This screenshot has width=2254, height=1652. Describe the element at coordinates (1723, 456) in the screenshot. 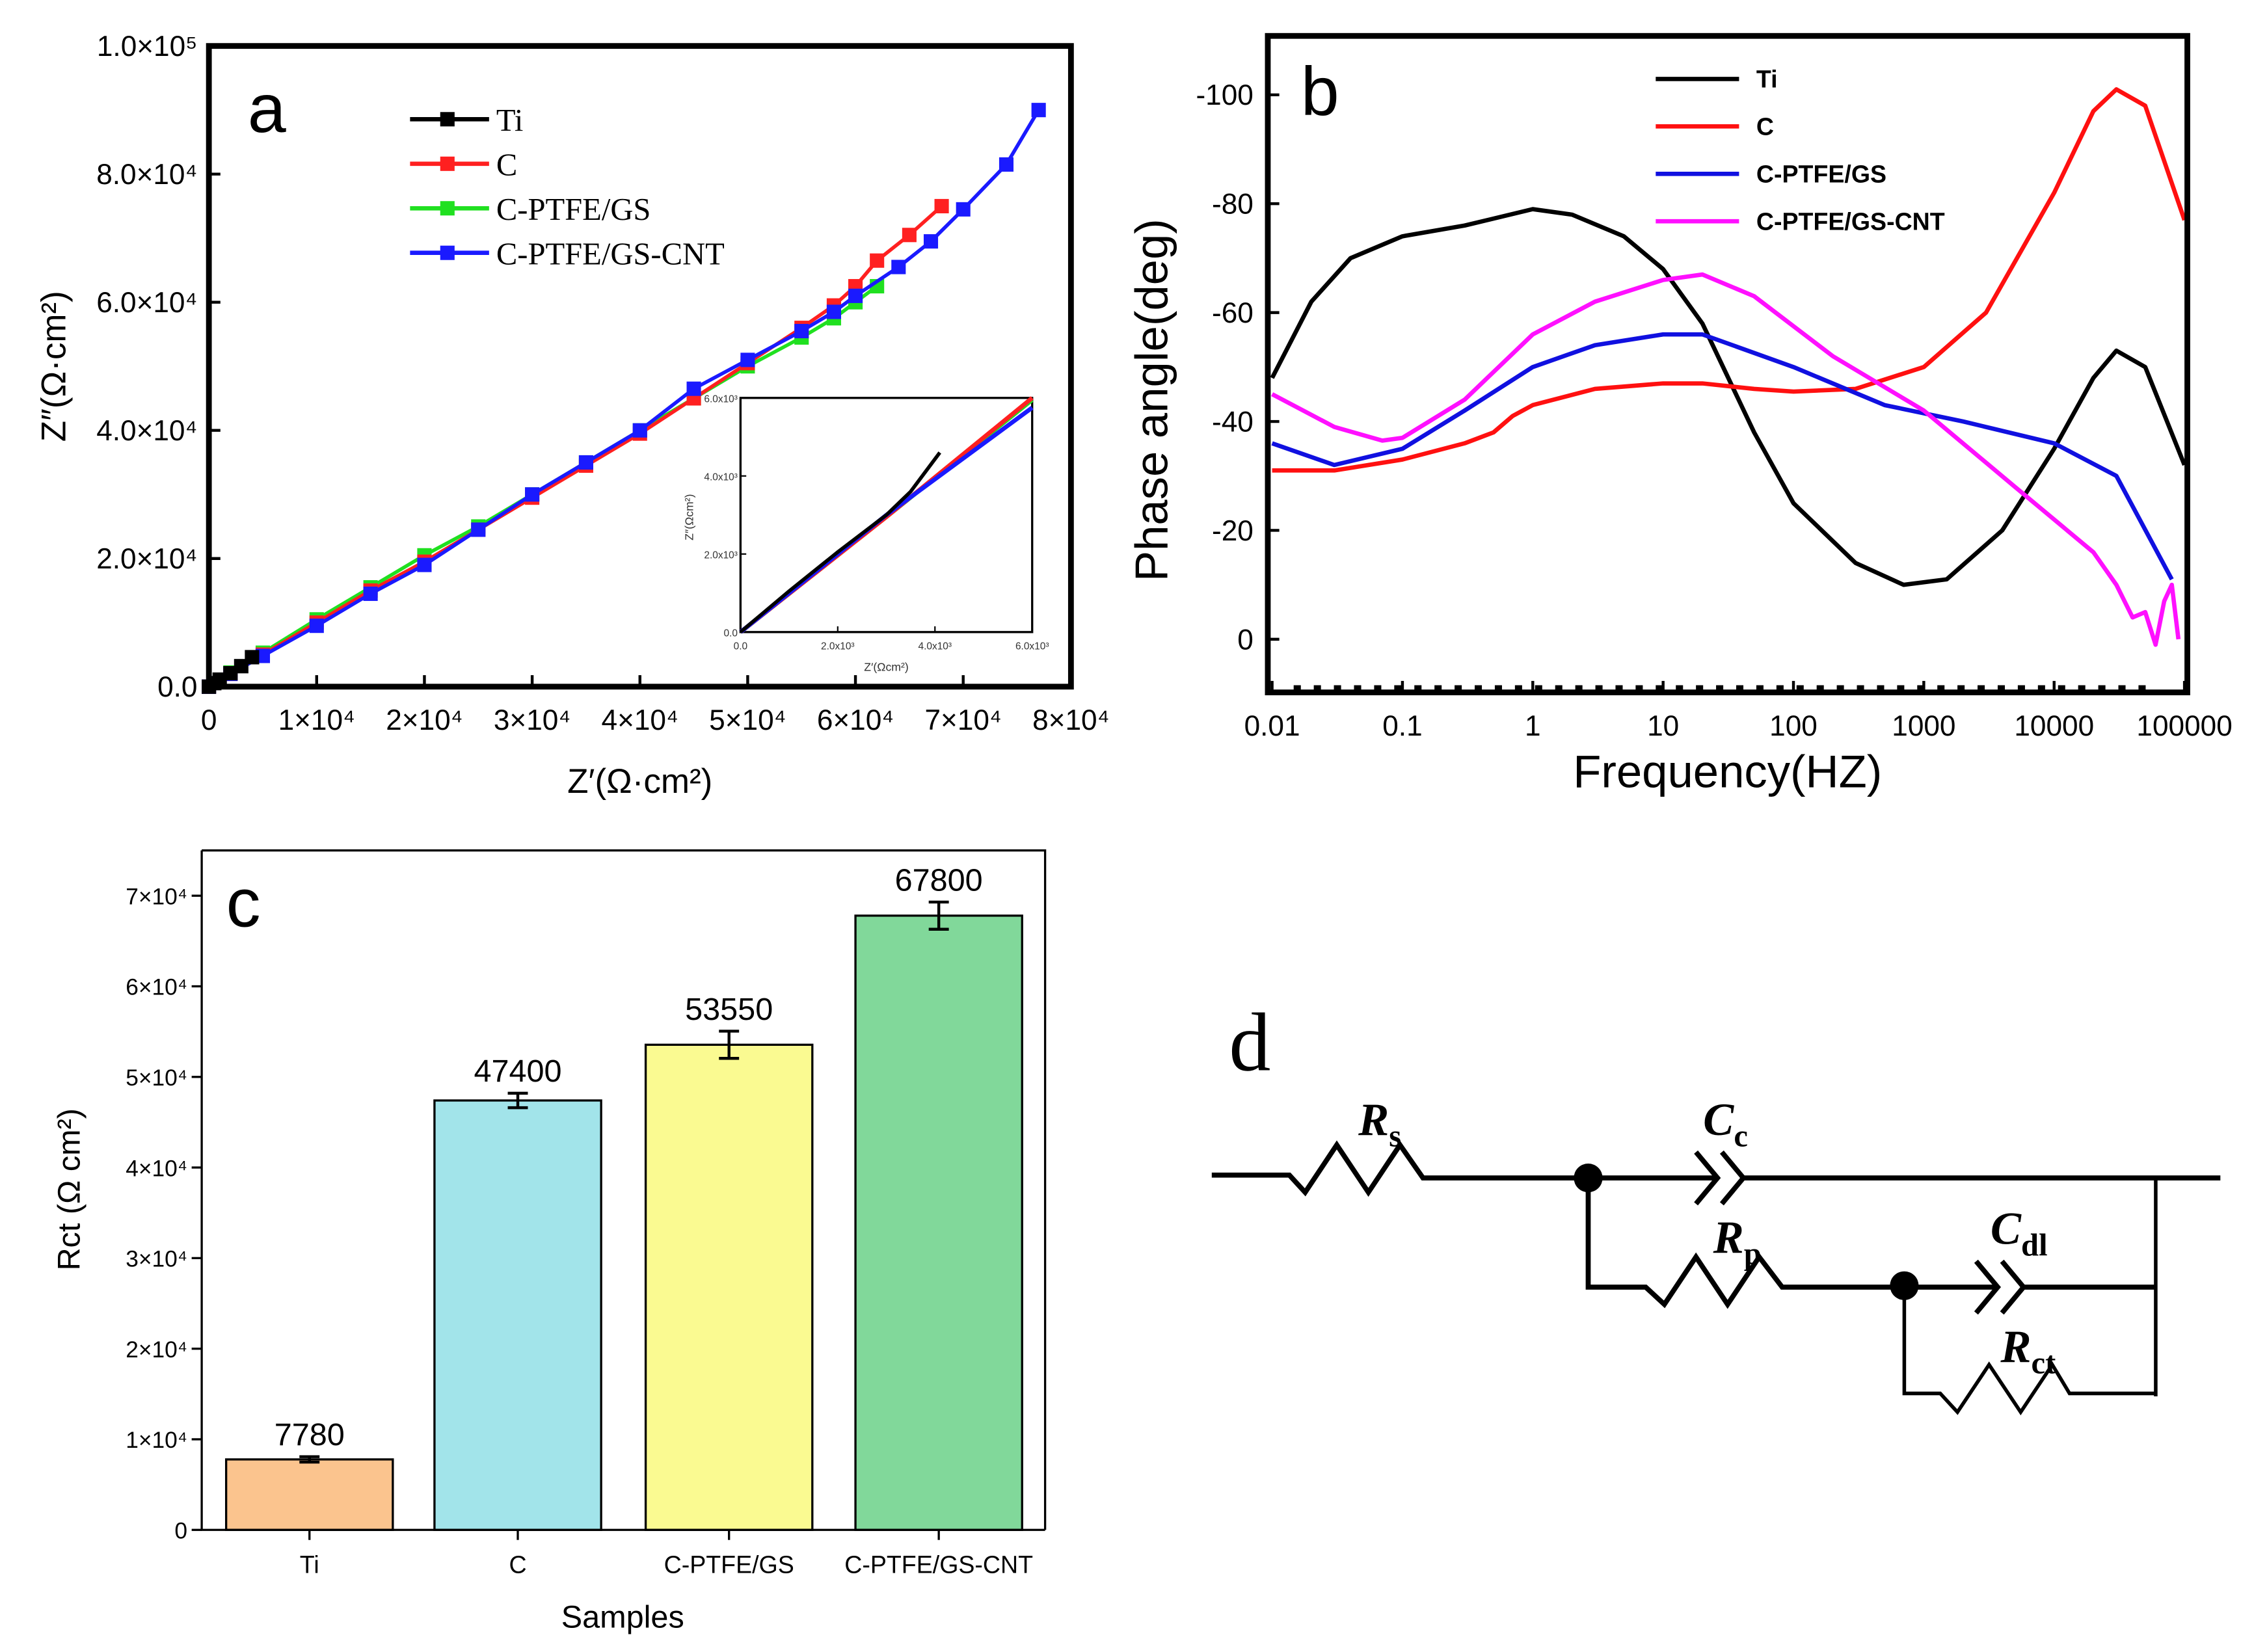

I see `series-line-c-ptfe-gs` at that location.